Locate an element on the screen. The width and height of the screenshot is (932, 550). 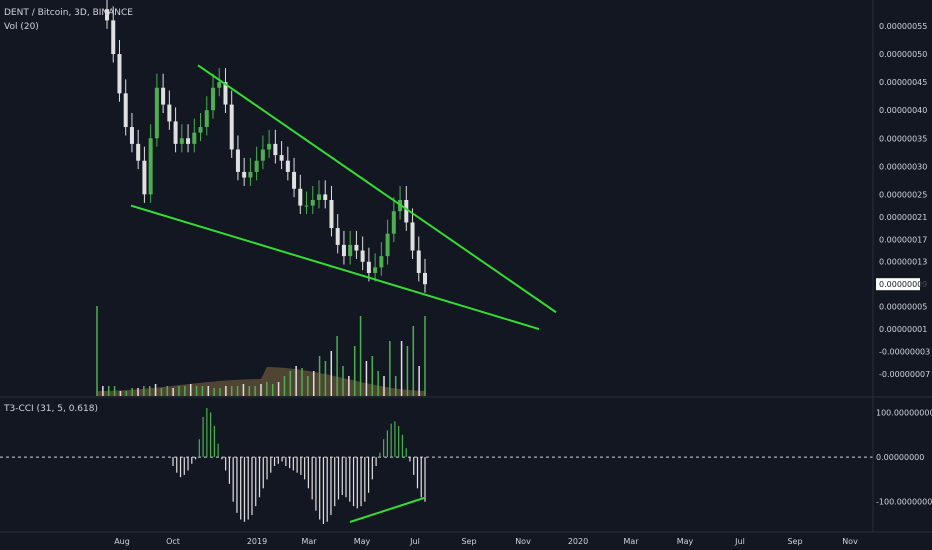
price-tick-label: 0.00000001 is located at coordinates (903, 329).